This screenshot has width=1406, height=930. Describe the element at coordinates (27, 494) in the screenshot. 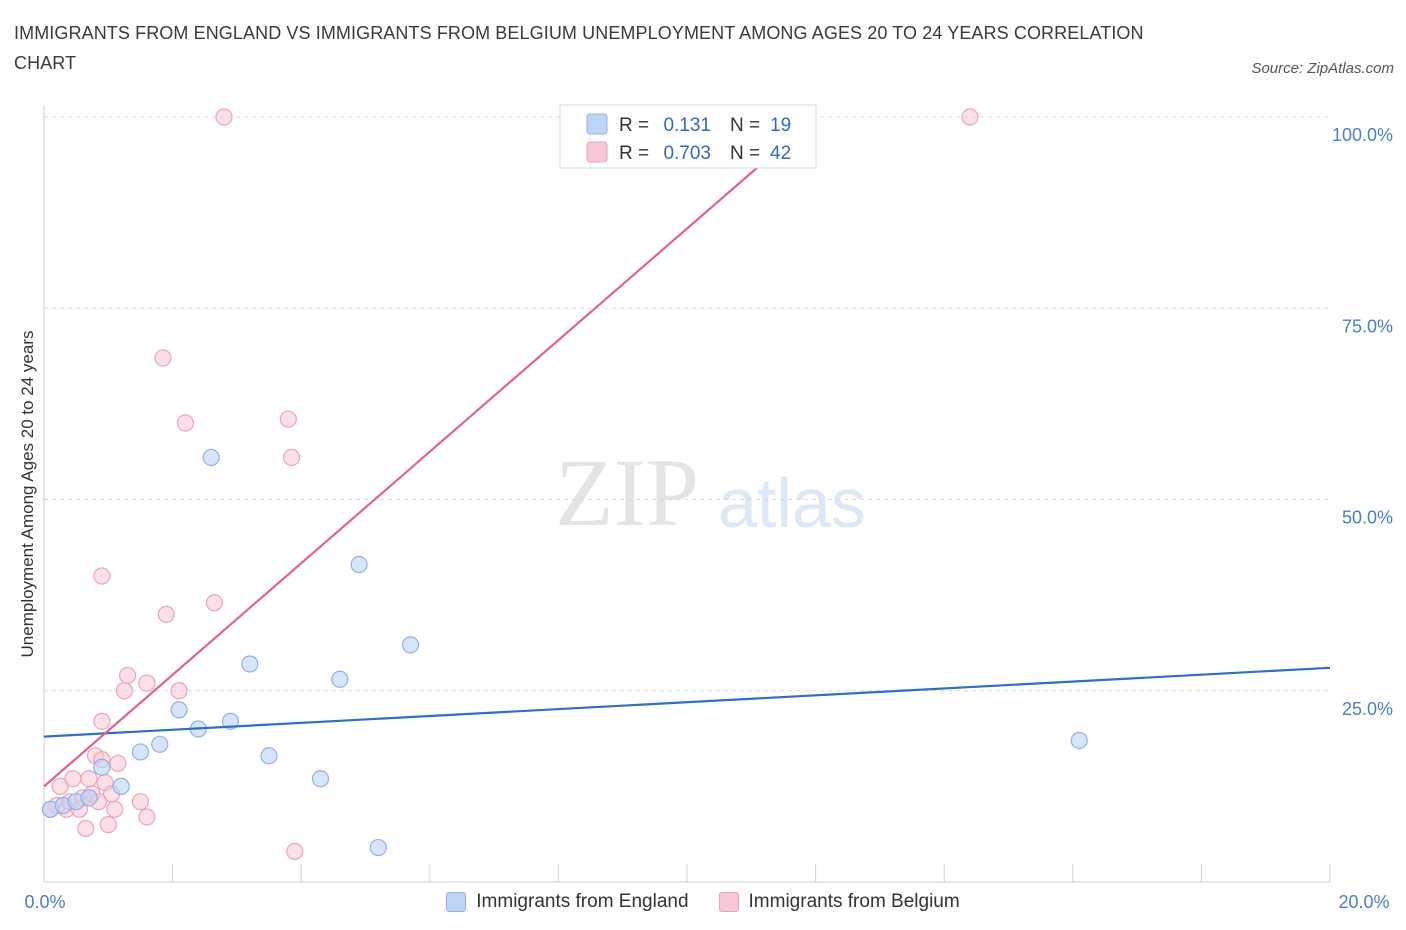

I see `y-axis-title: Unemployment Among Ages 20 to 24 years` at that location.